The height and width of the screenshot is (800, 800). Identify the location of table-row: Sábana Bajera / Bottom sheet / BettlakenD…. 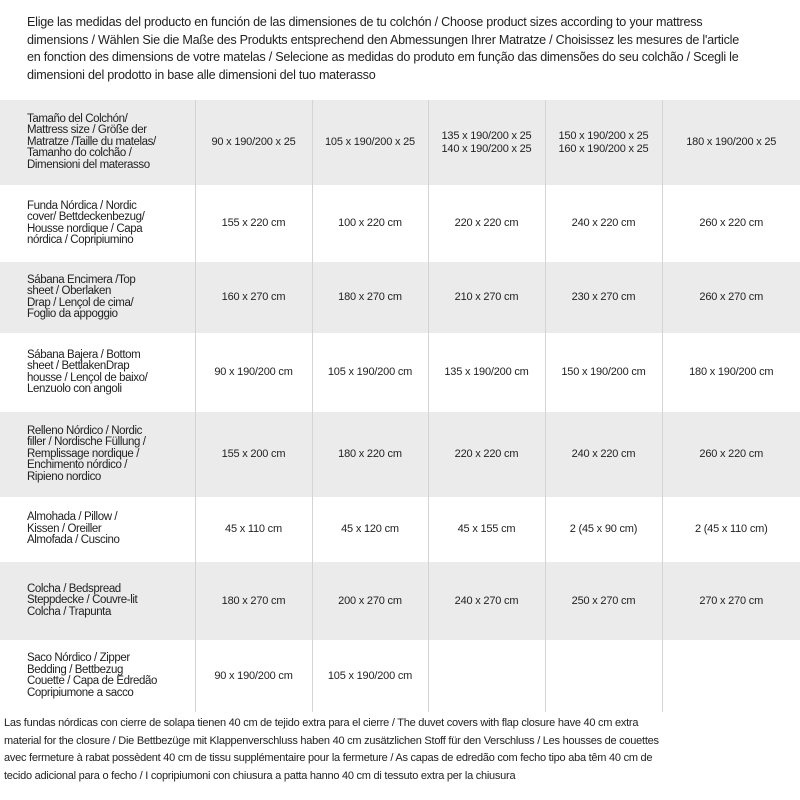
(400, 372).